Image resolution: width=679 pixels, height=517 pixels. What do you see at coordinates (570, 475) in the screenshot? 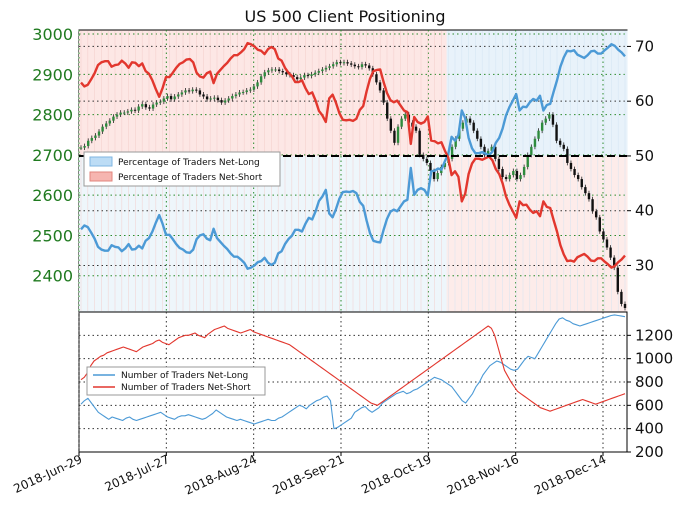
I see `date-tick-label: 2018-Dec-14` at bounding box center [570, 475].